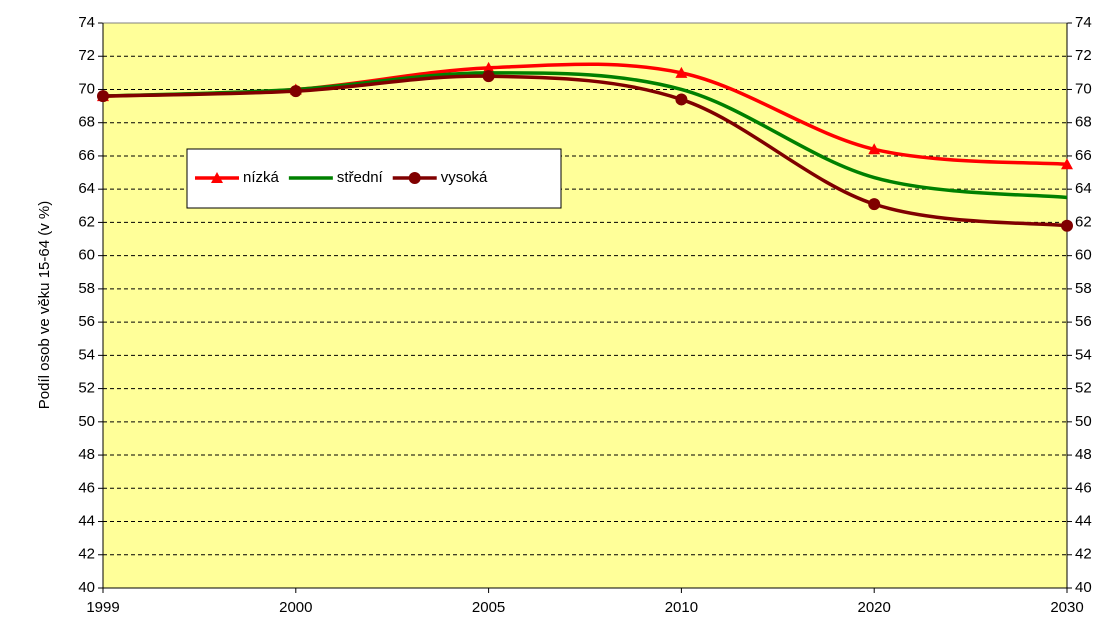  Describe the element at coordinates (1083, 587) in the screenshot. I see `y2-tick-label: 40` at that location.